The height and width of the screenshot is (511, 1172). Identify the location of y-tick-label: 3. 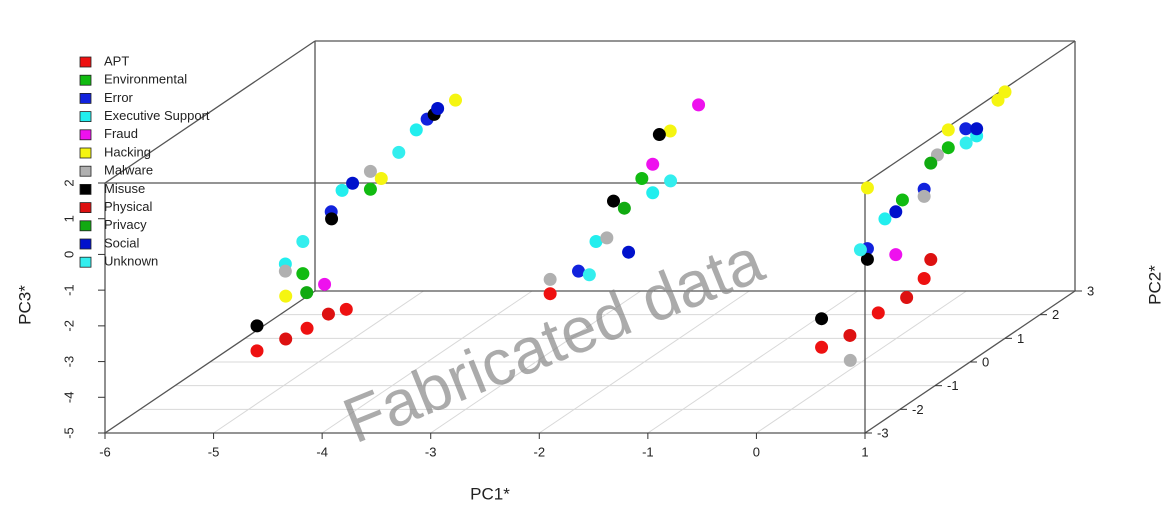
(1090, 290).